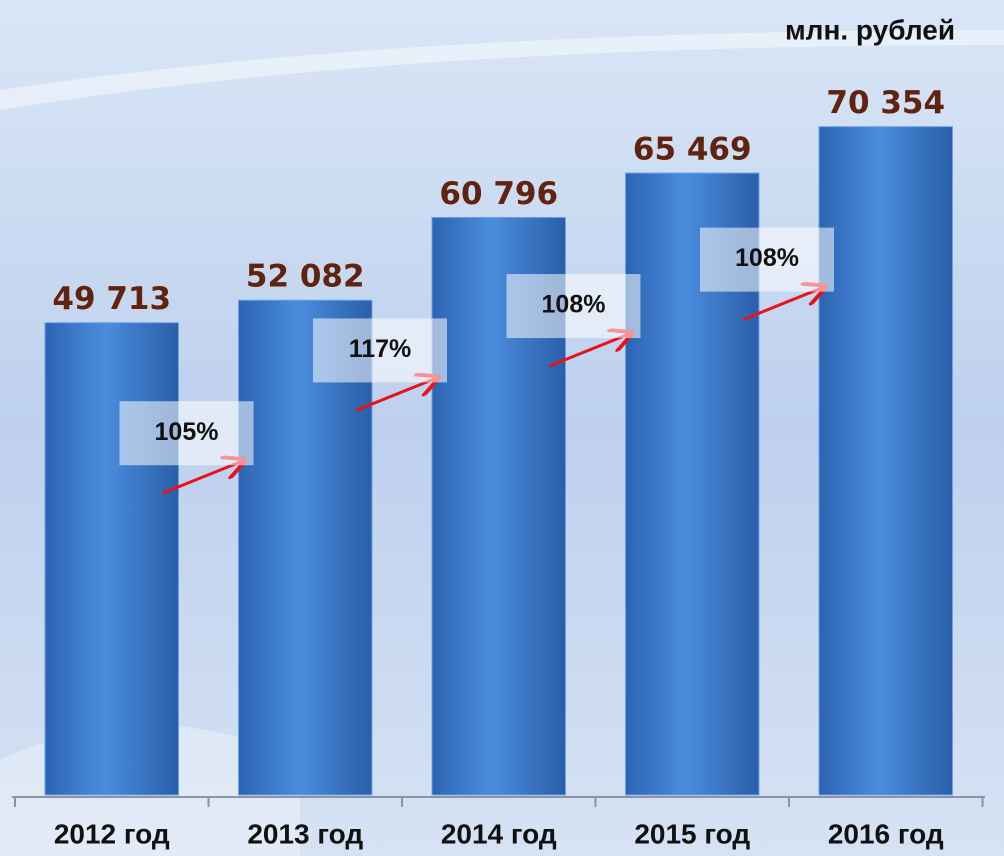 This screenshot has width=1004, height=856. What do you see at coordinates (886, 833) in the screenshot?
I see `x-tick-label: 2016 год` at bounding box center [886, 833].